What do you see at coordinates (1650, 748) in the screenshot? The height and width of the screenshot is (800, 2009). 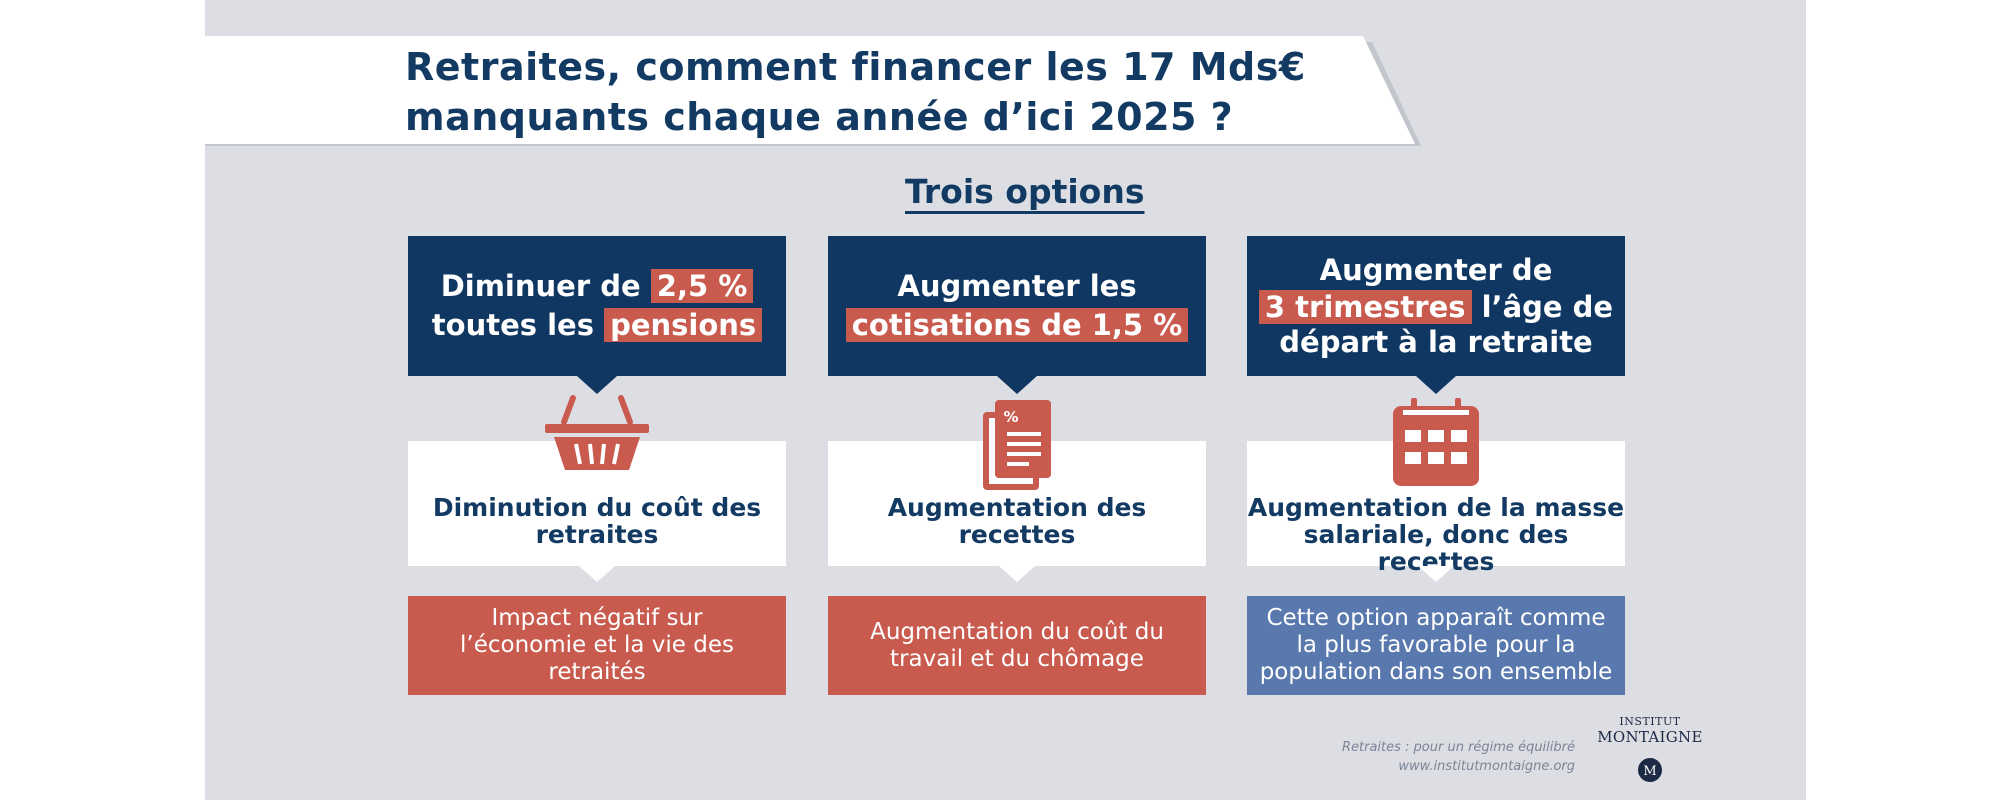 I see `institut-montaigne-logo: INSTITUT MONTAIGNE M` at bounding box center [1650, 748].